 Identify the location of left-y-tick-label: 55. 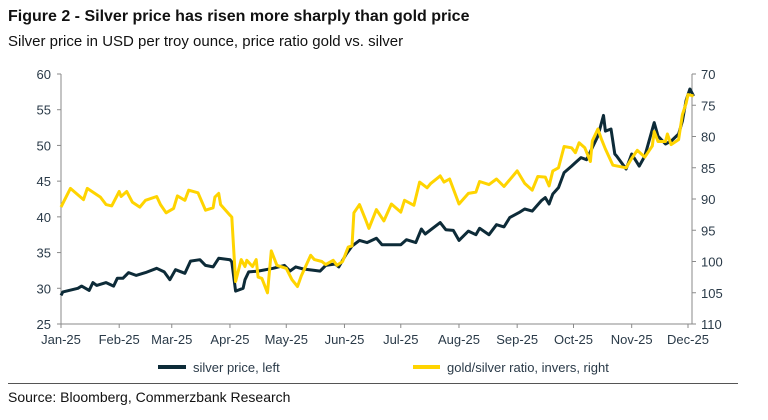
(44, 110).